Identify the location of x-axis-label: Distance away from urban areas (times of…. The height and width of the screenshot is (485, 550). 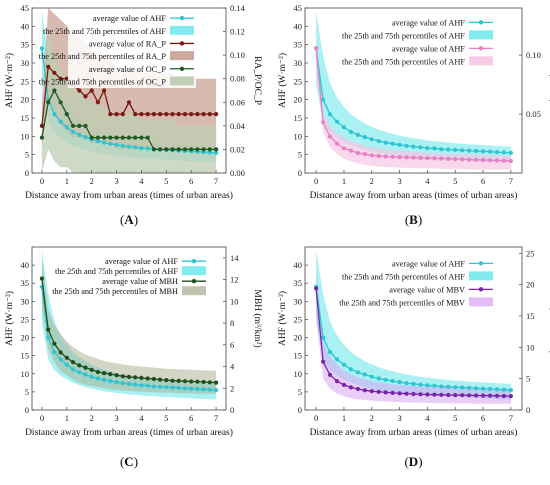
(414, 195).